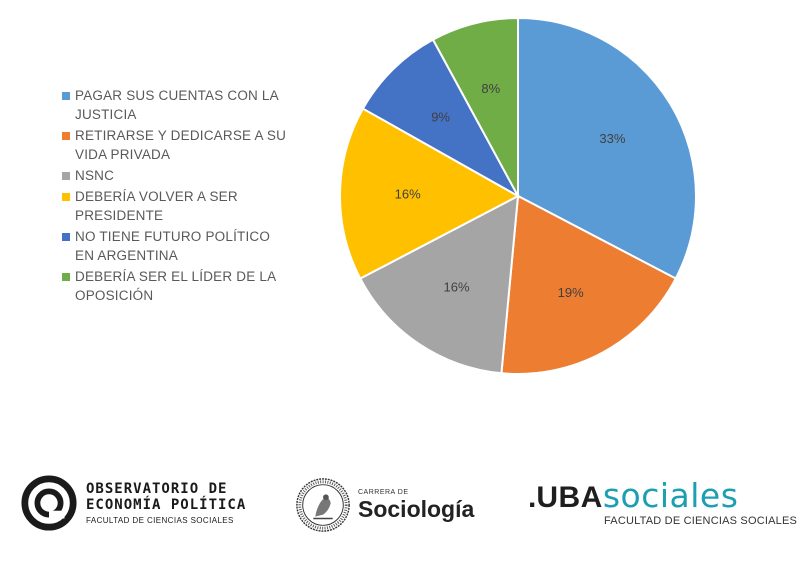 This screenshot has width=800, height=568. What do you see at coordinates (157, 489) in the screenshot?
I see `oep-title-line1: OBSERVATORIO DE` at bounding box center [157, 489].